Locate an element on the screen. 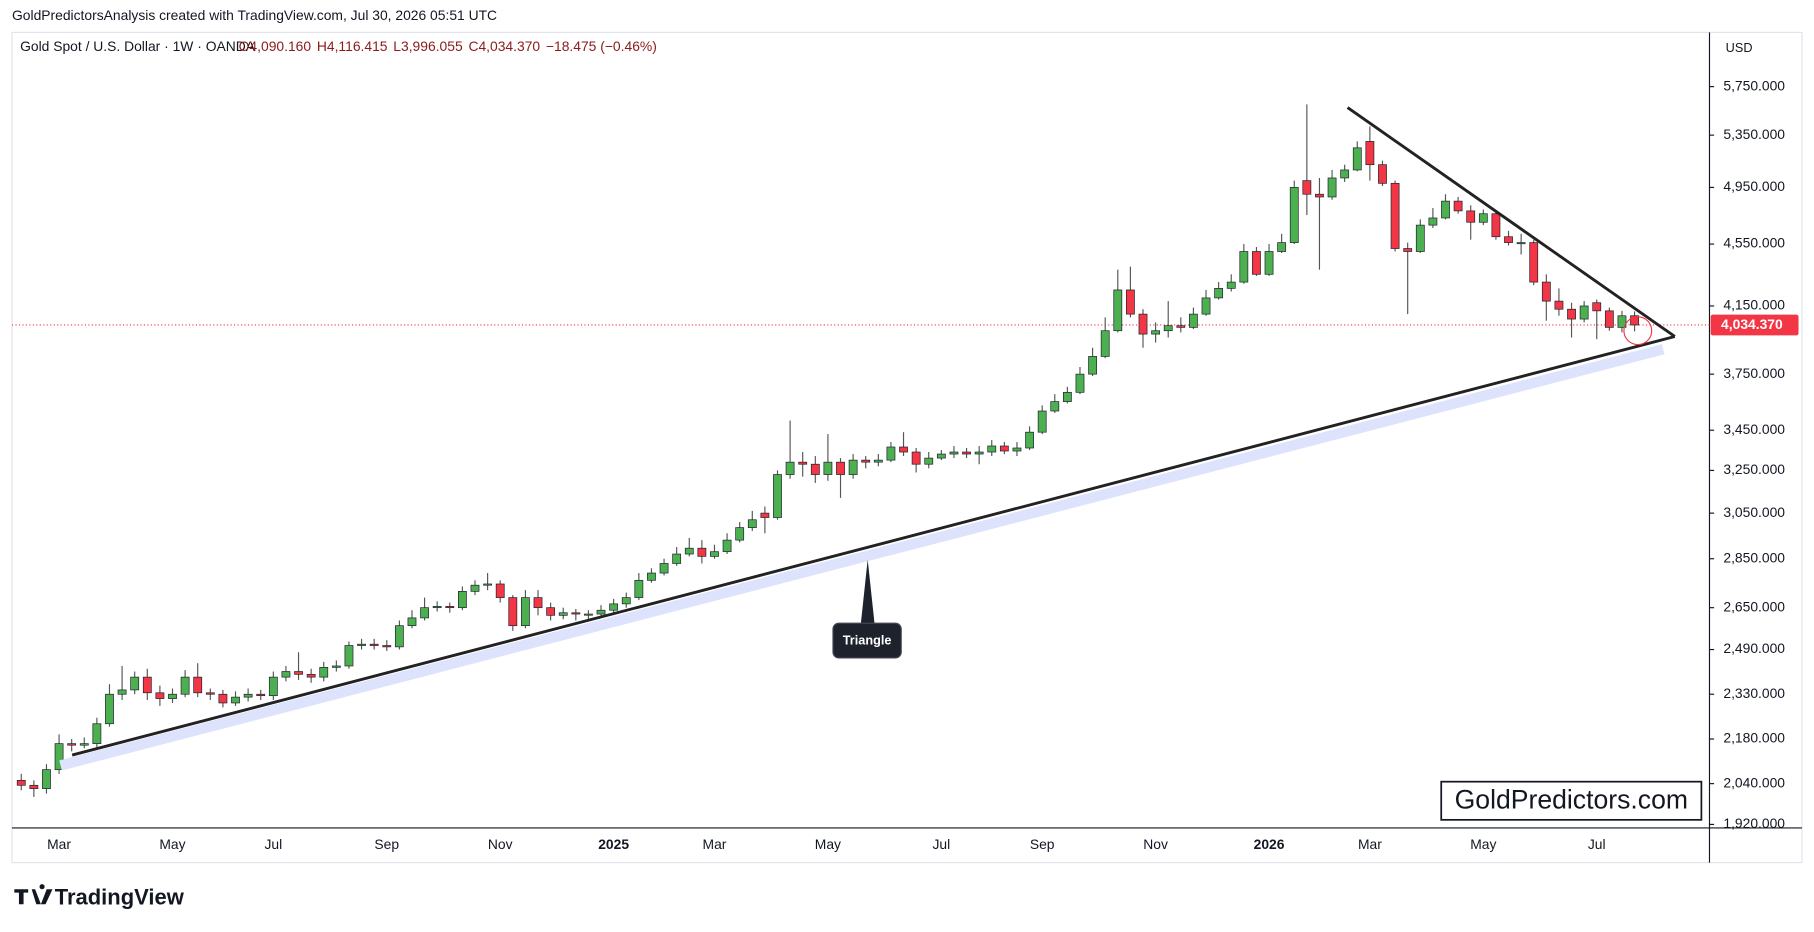 The width and height of the screenshot is (1814, 932). y-tick-label: 4,950.000 is located at coordinates (1754, 186).